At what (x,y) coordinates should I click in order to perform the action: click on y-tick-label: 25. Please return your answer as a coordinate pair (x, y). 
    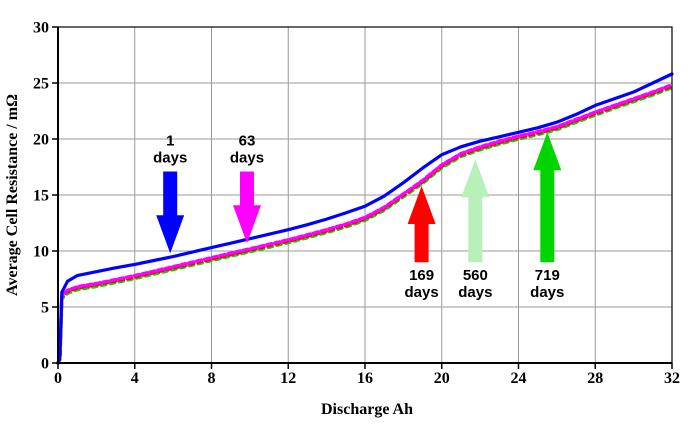
    Looking at the image, I should click on (41, 84).